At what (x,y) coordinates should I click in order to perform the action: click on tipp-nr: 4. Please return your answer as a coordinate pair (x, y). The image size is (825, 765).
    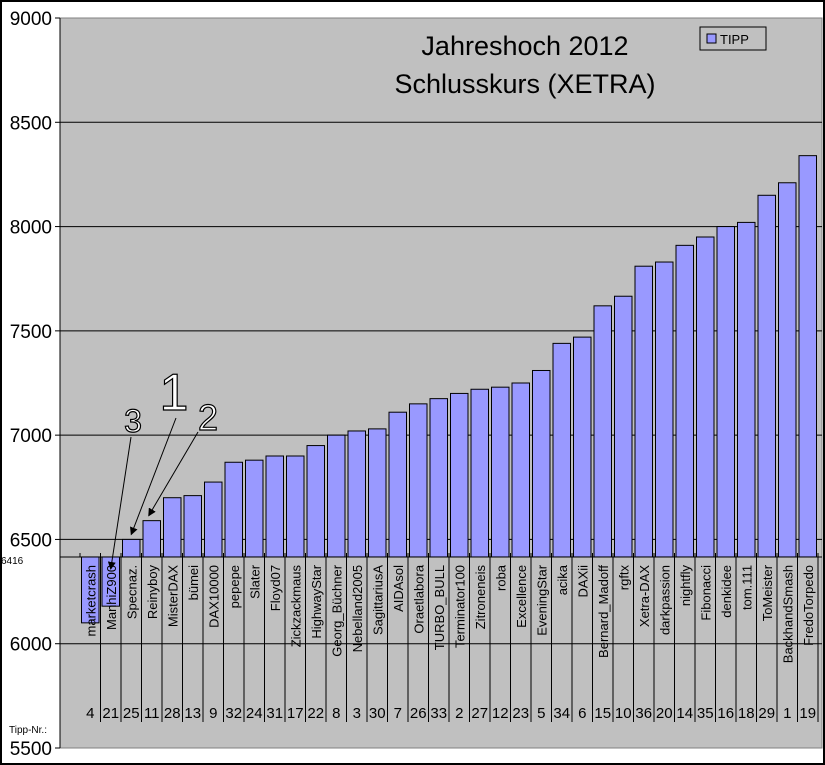
    Looking at the image, I should click on (90, 713).